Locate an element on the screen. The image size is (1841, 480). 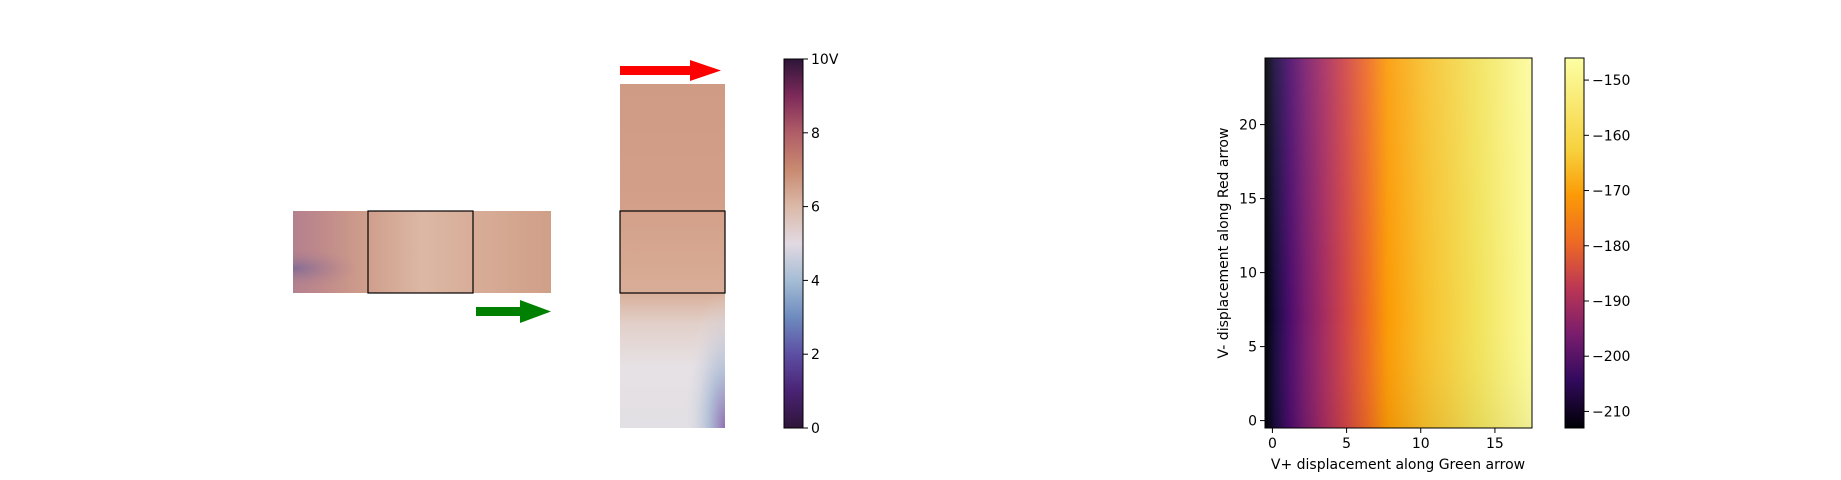
red-arrow is located at coordinates (670, 70).